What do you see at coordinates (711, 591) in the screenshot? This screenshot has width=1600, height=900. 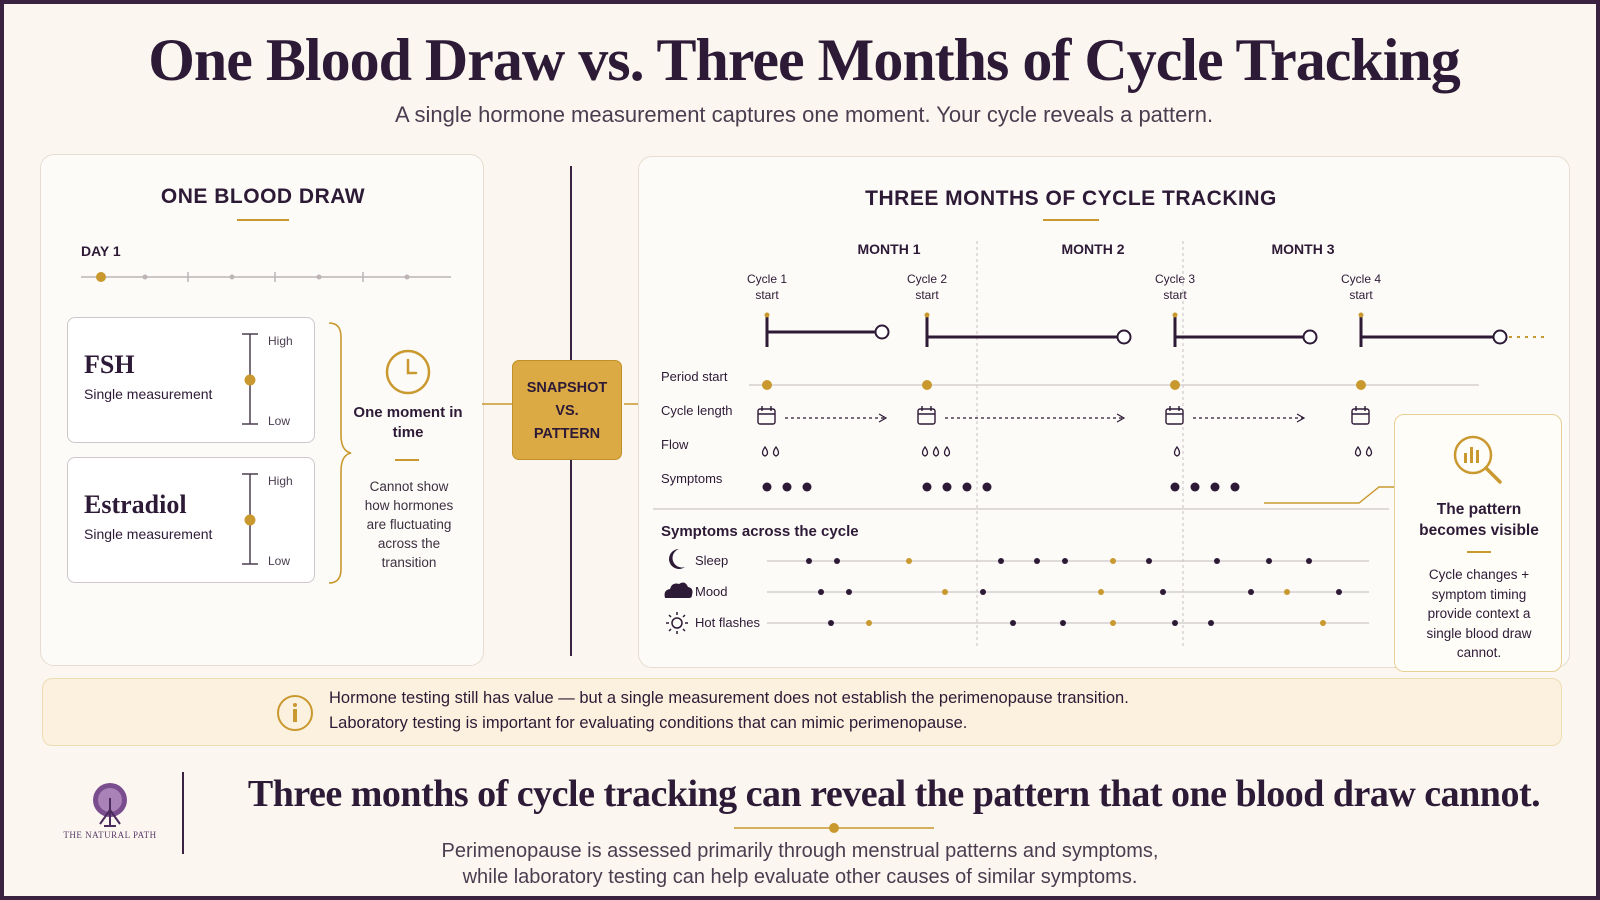 I see `symptom-mood: Mood` at bounding box center [711, 591].